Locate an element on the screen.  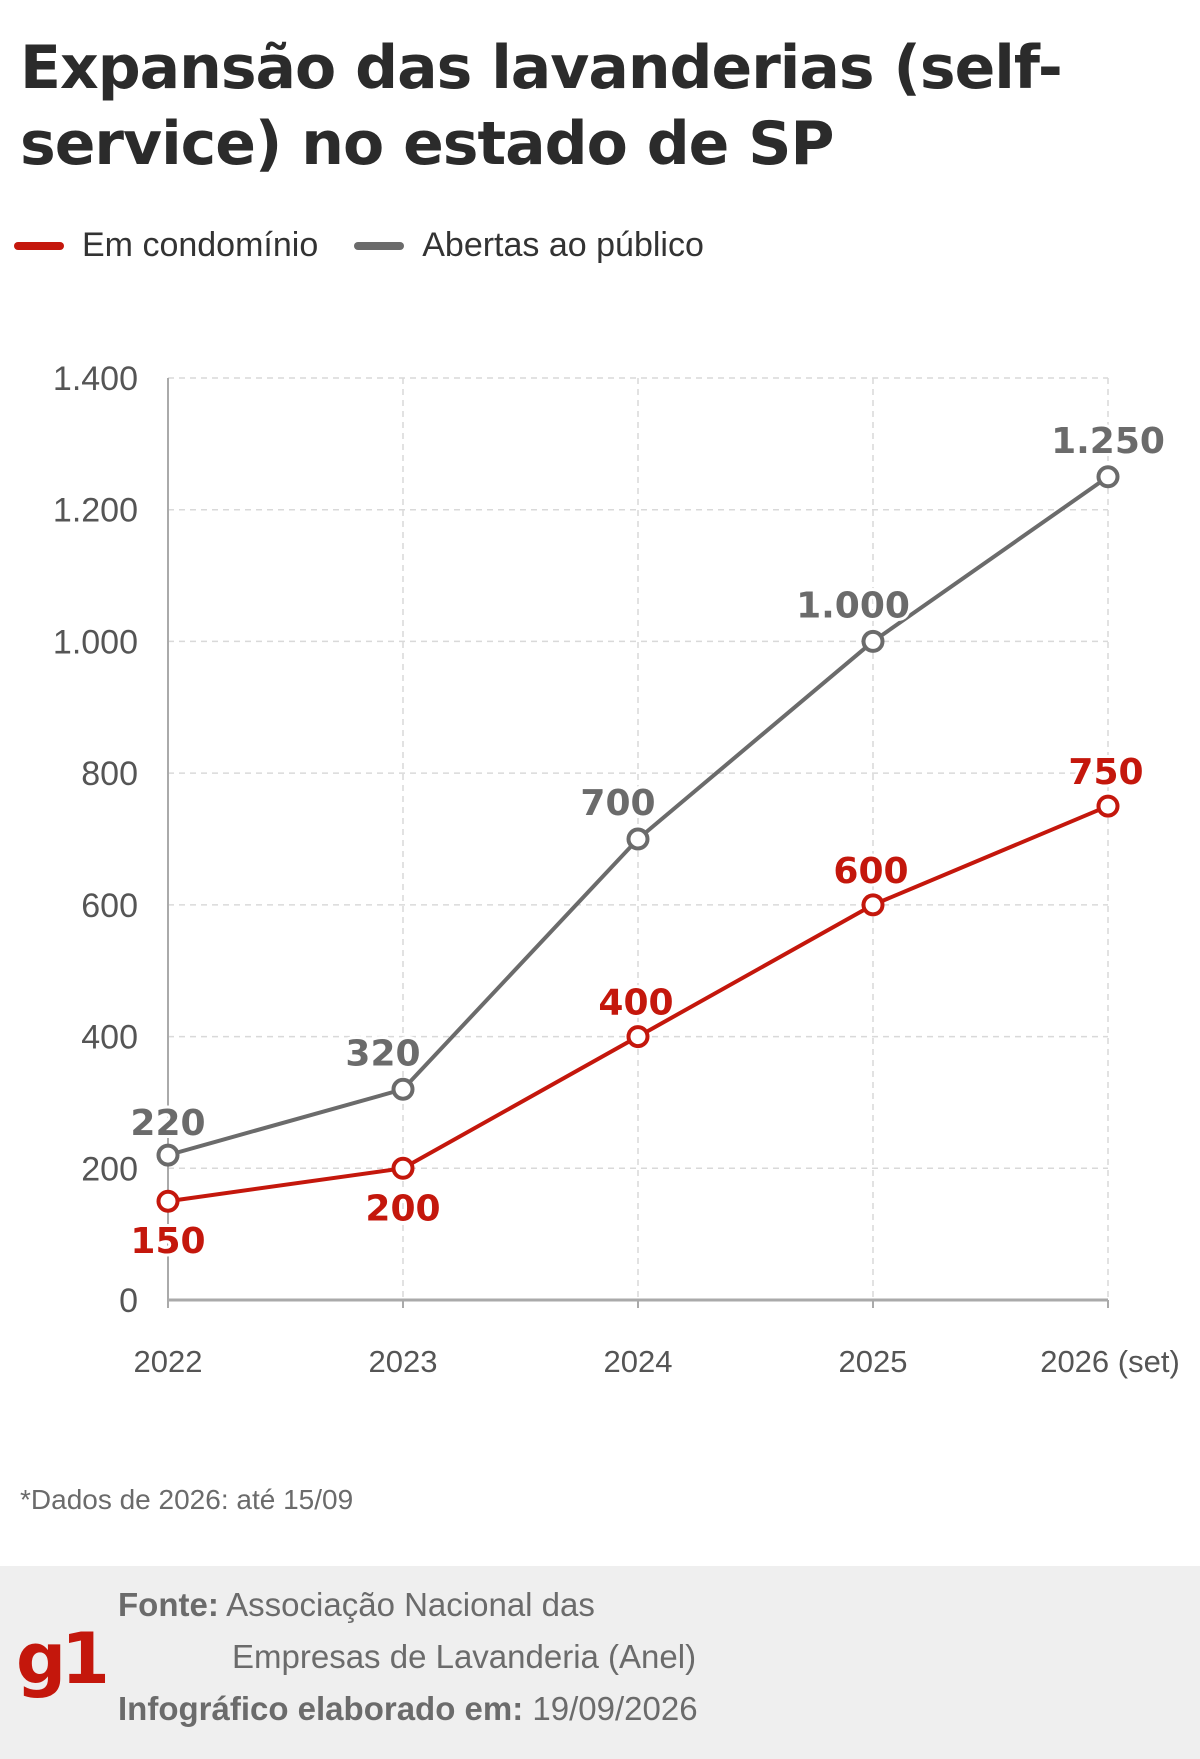
legend-item-publico: Abertas ao público is located at coordinates (529, 245).